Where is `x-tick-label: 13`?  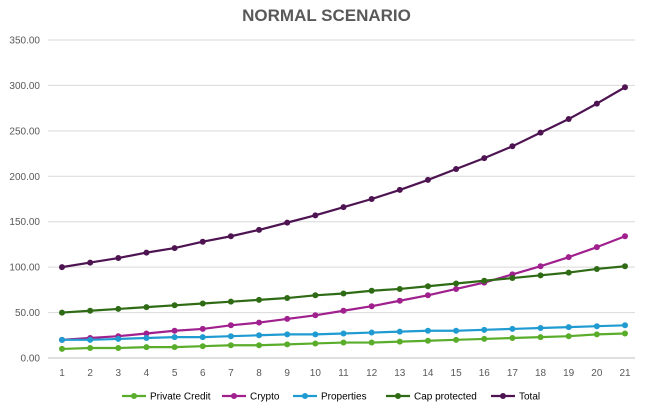
x-tick-label: 13 is located at coordinates (400, 373).